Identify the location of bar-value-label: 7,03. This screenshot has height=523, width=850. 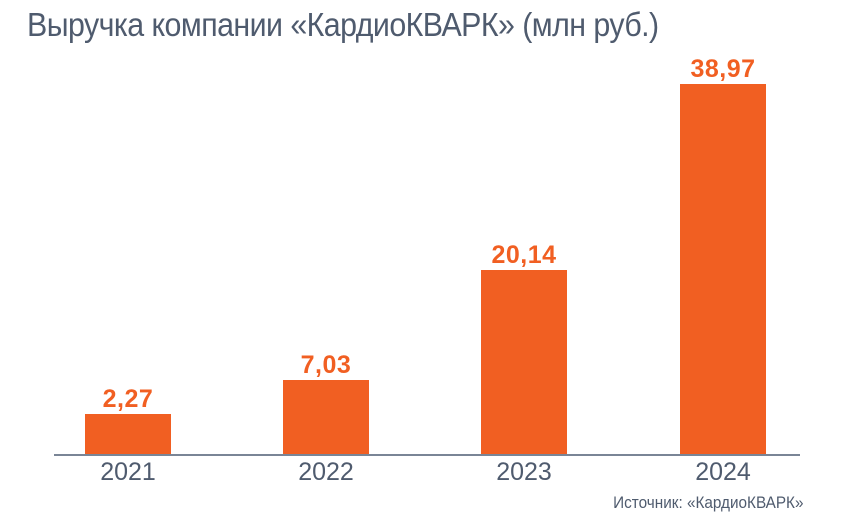
(326, 365).